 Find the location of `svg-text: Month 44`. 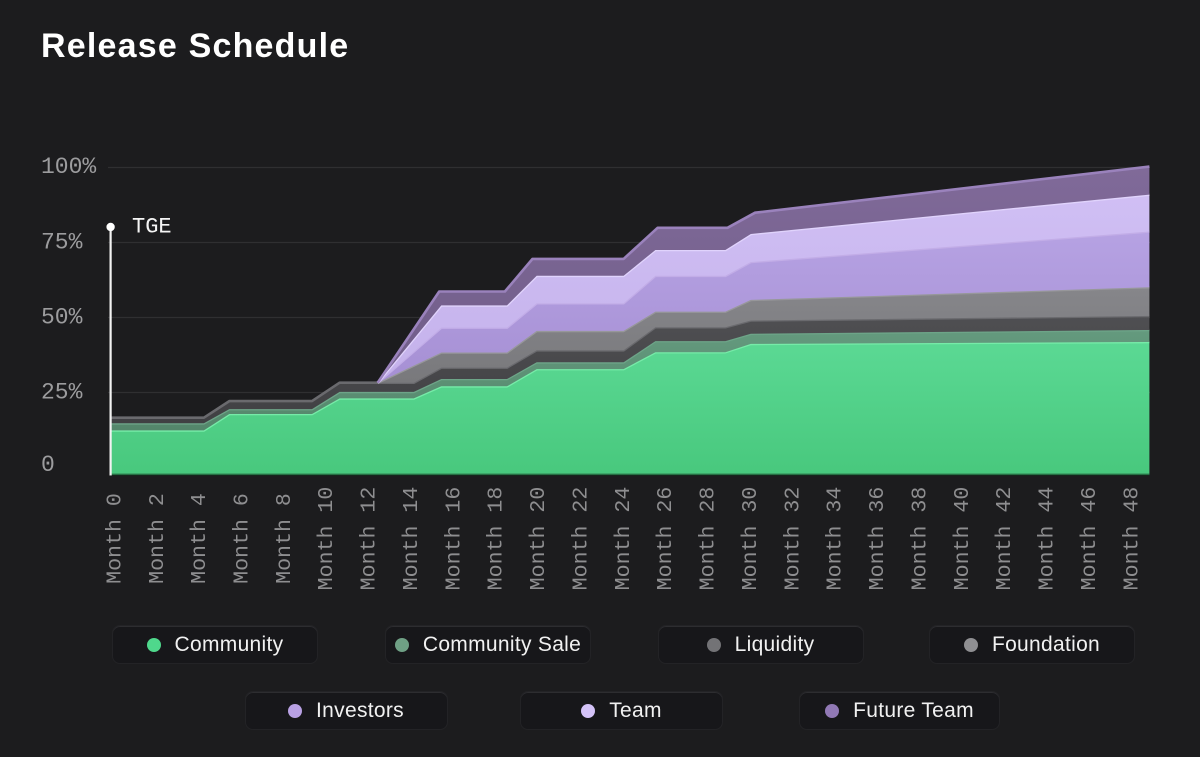

svg-text: Month 44 is located at coordinates (1048, 539).